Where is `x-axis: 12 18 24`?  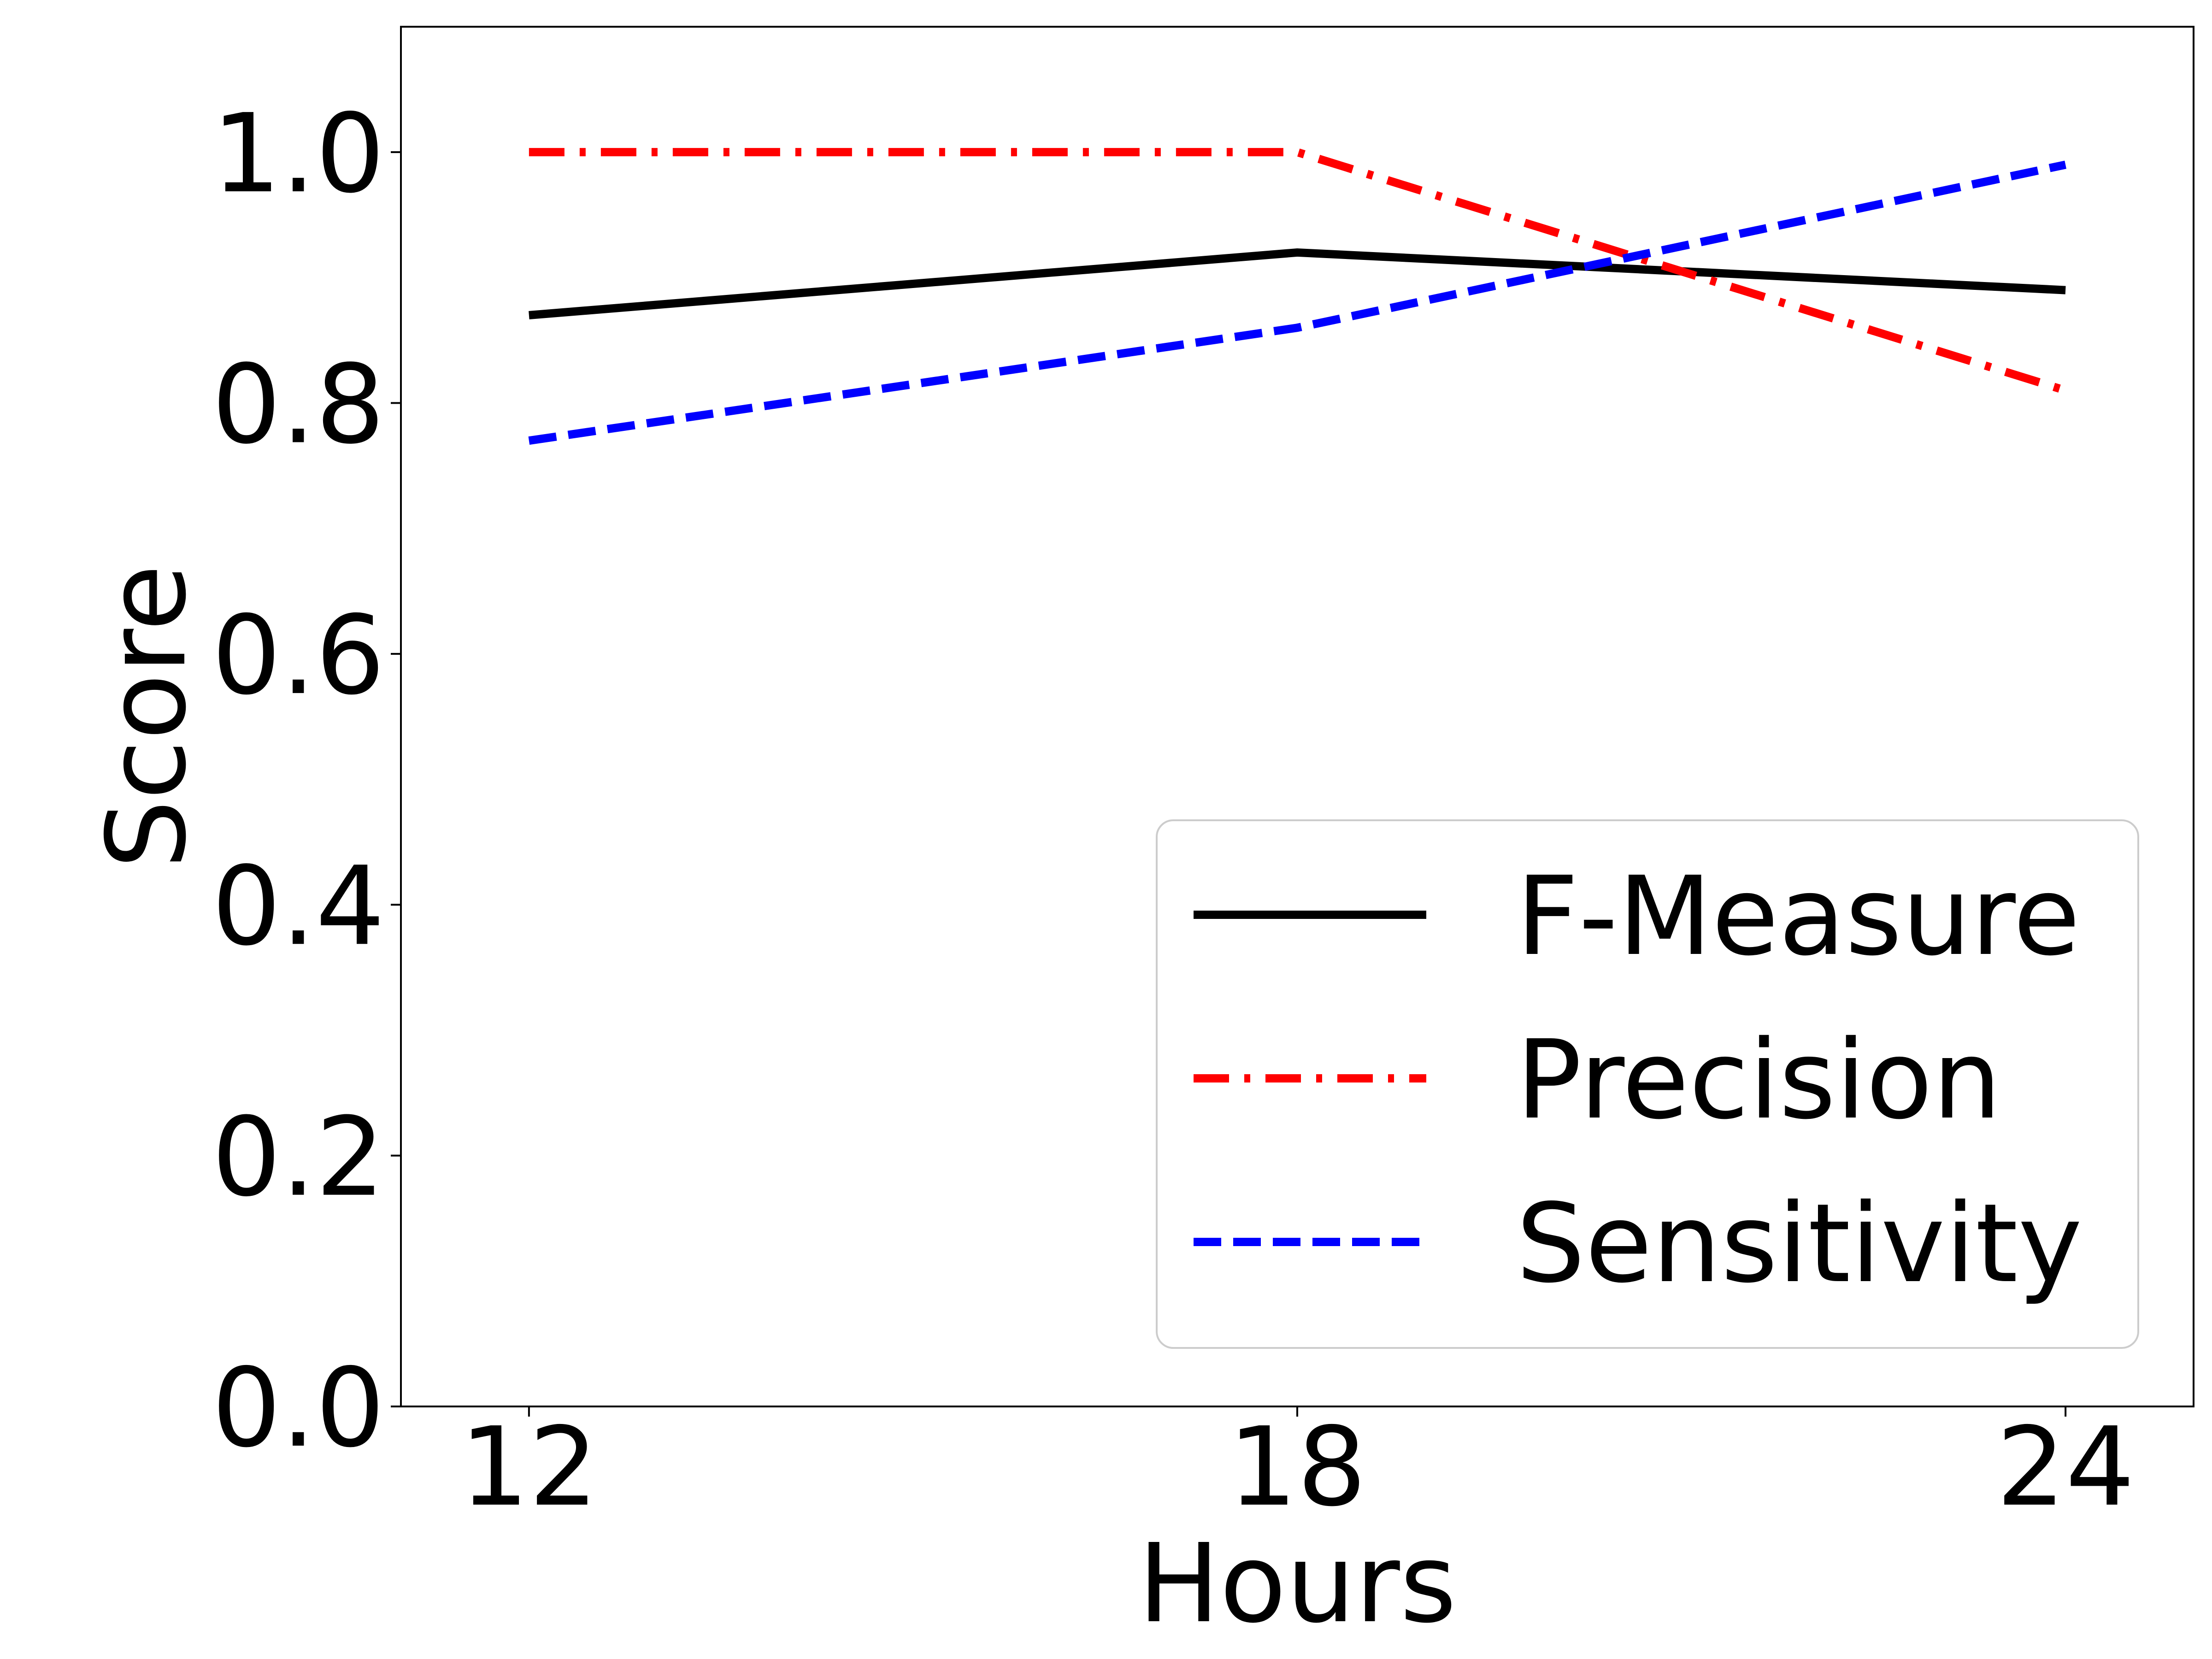 x-axis: 12 18 24 is located at coordinates (1297, 1467).